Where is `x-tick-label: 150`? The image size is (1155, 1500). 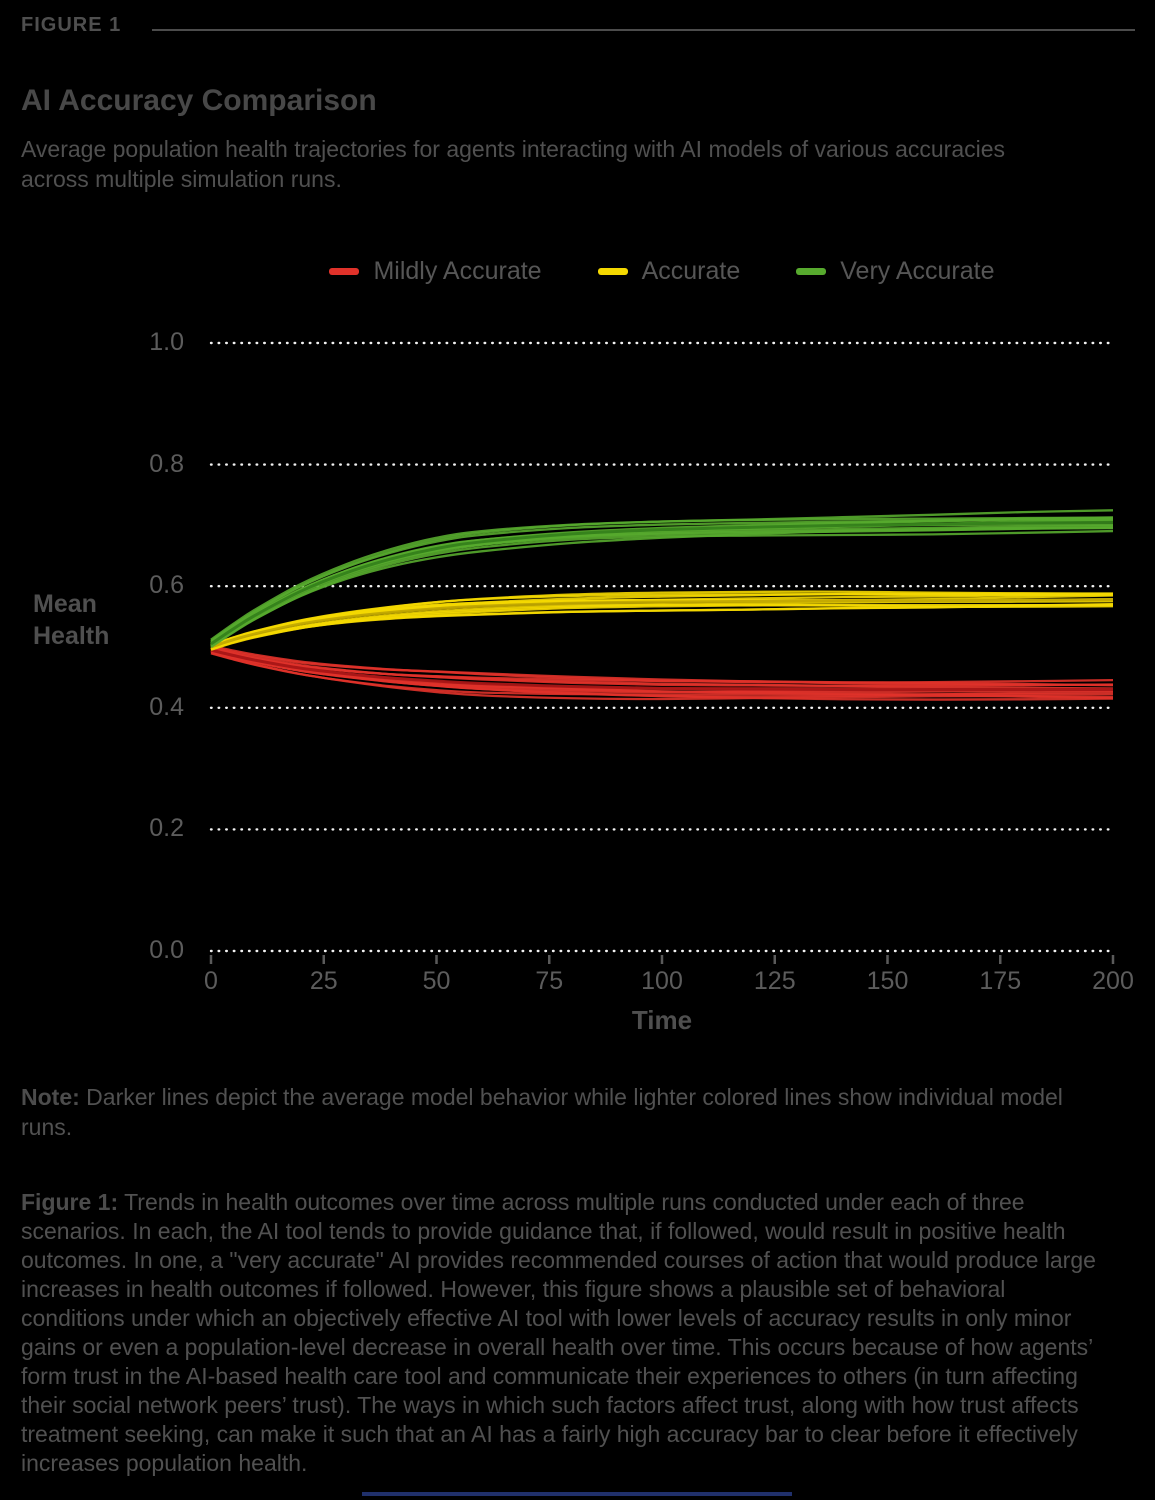
x-tick-label: 150 is located at coordinates (887, 981).